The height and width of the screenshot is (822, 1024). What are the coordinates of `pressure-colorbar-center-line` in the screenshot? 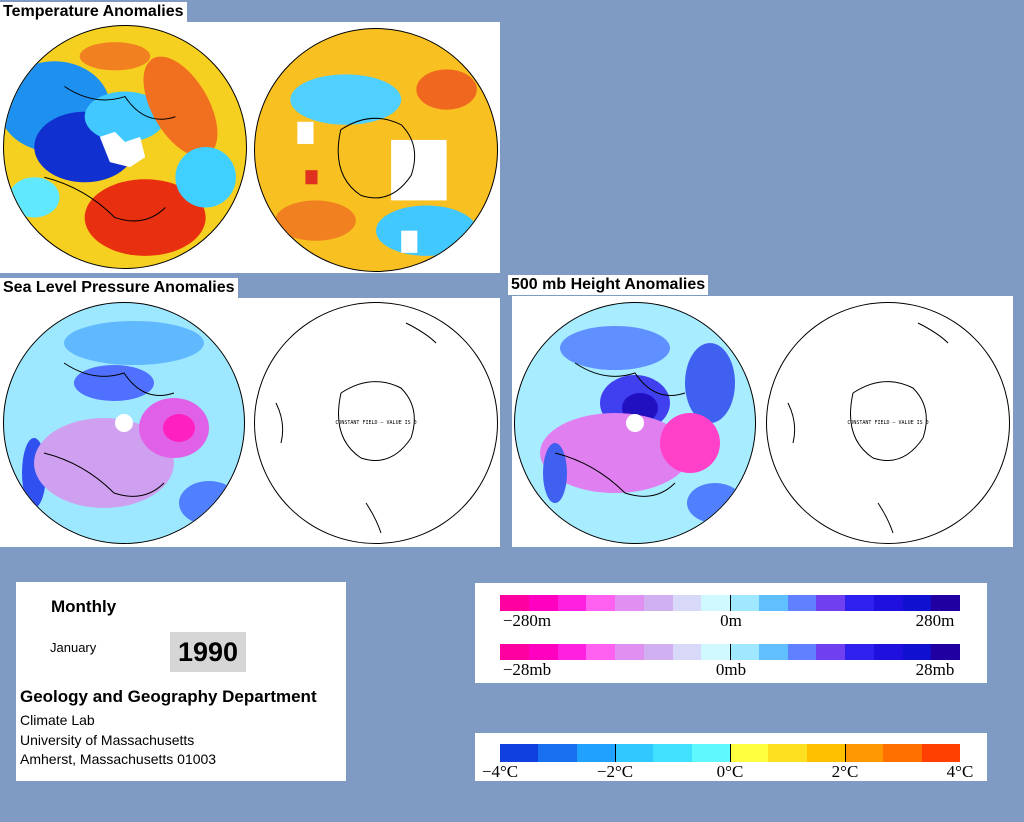 It's located at (730, 652).